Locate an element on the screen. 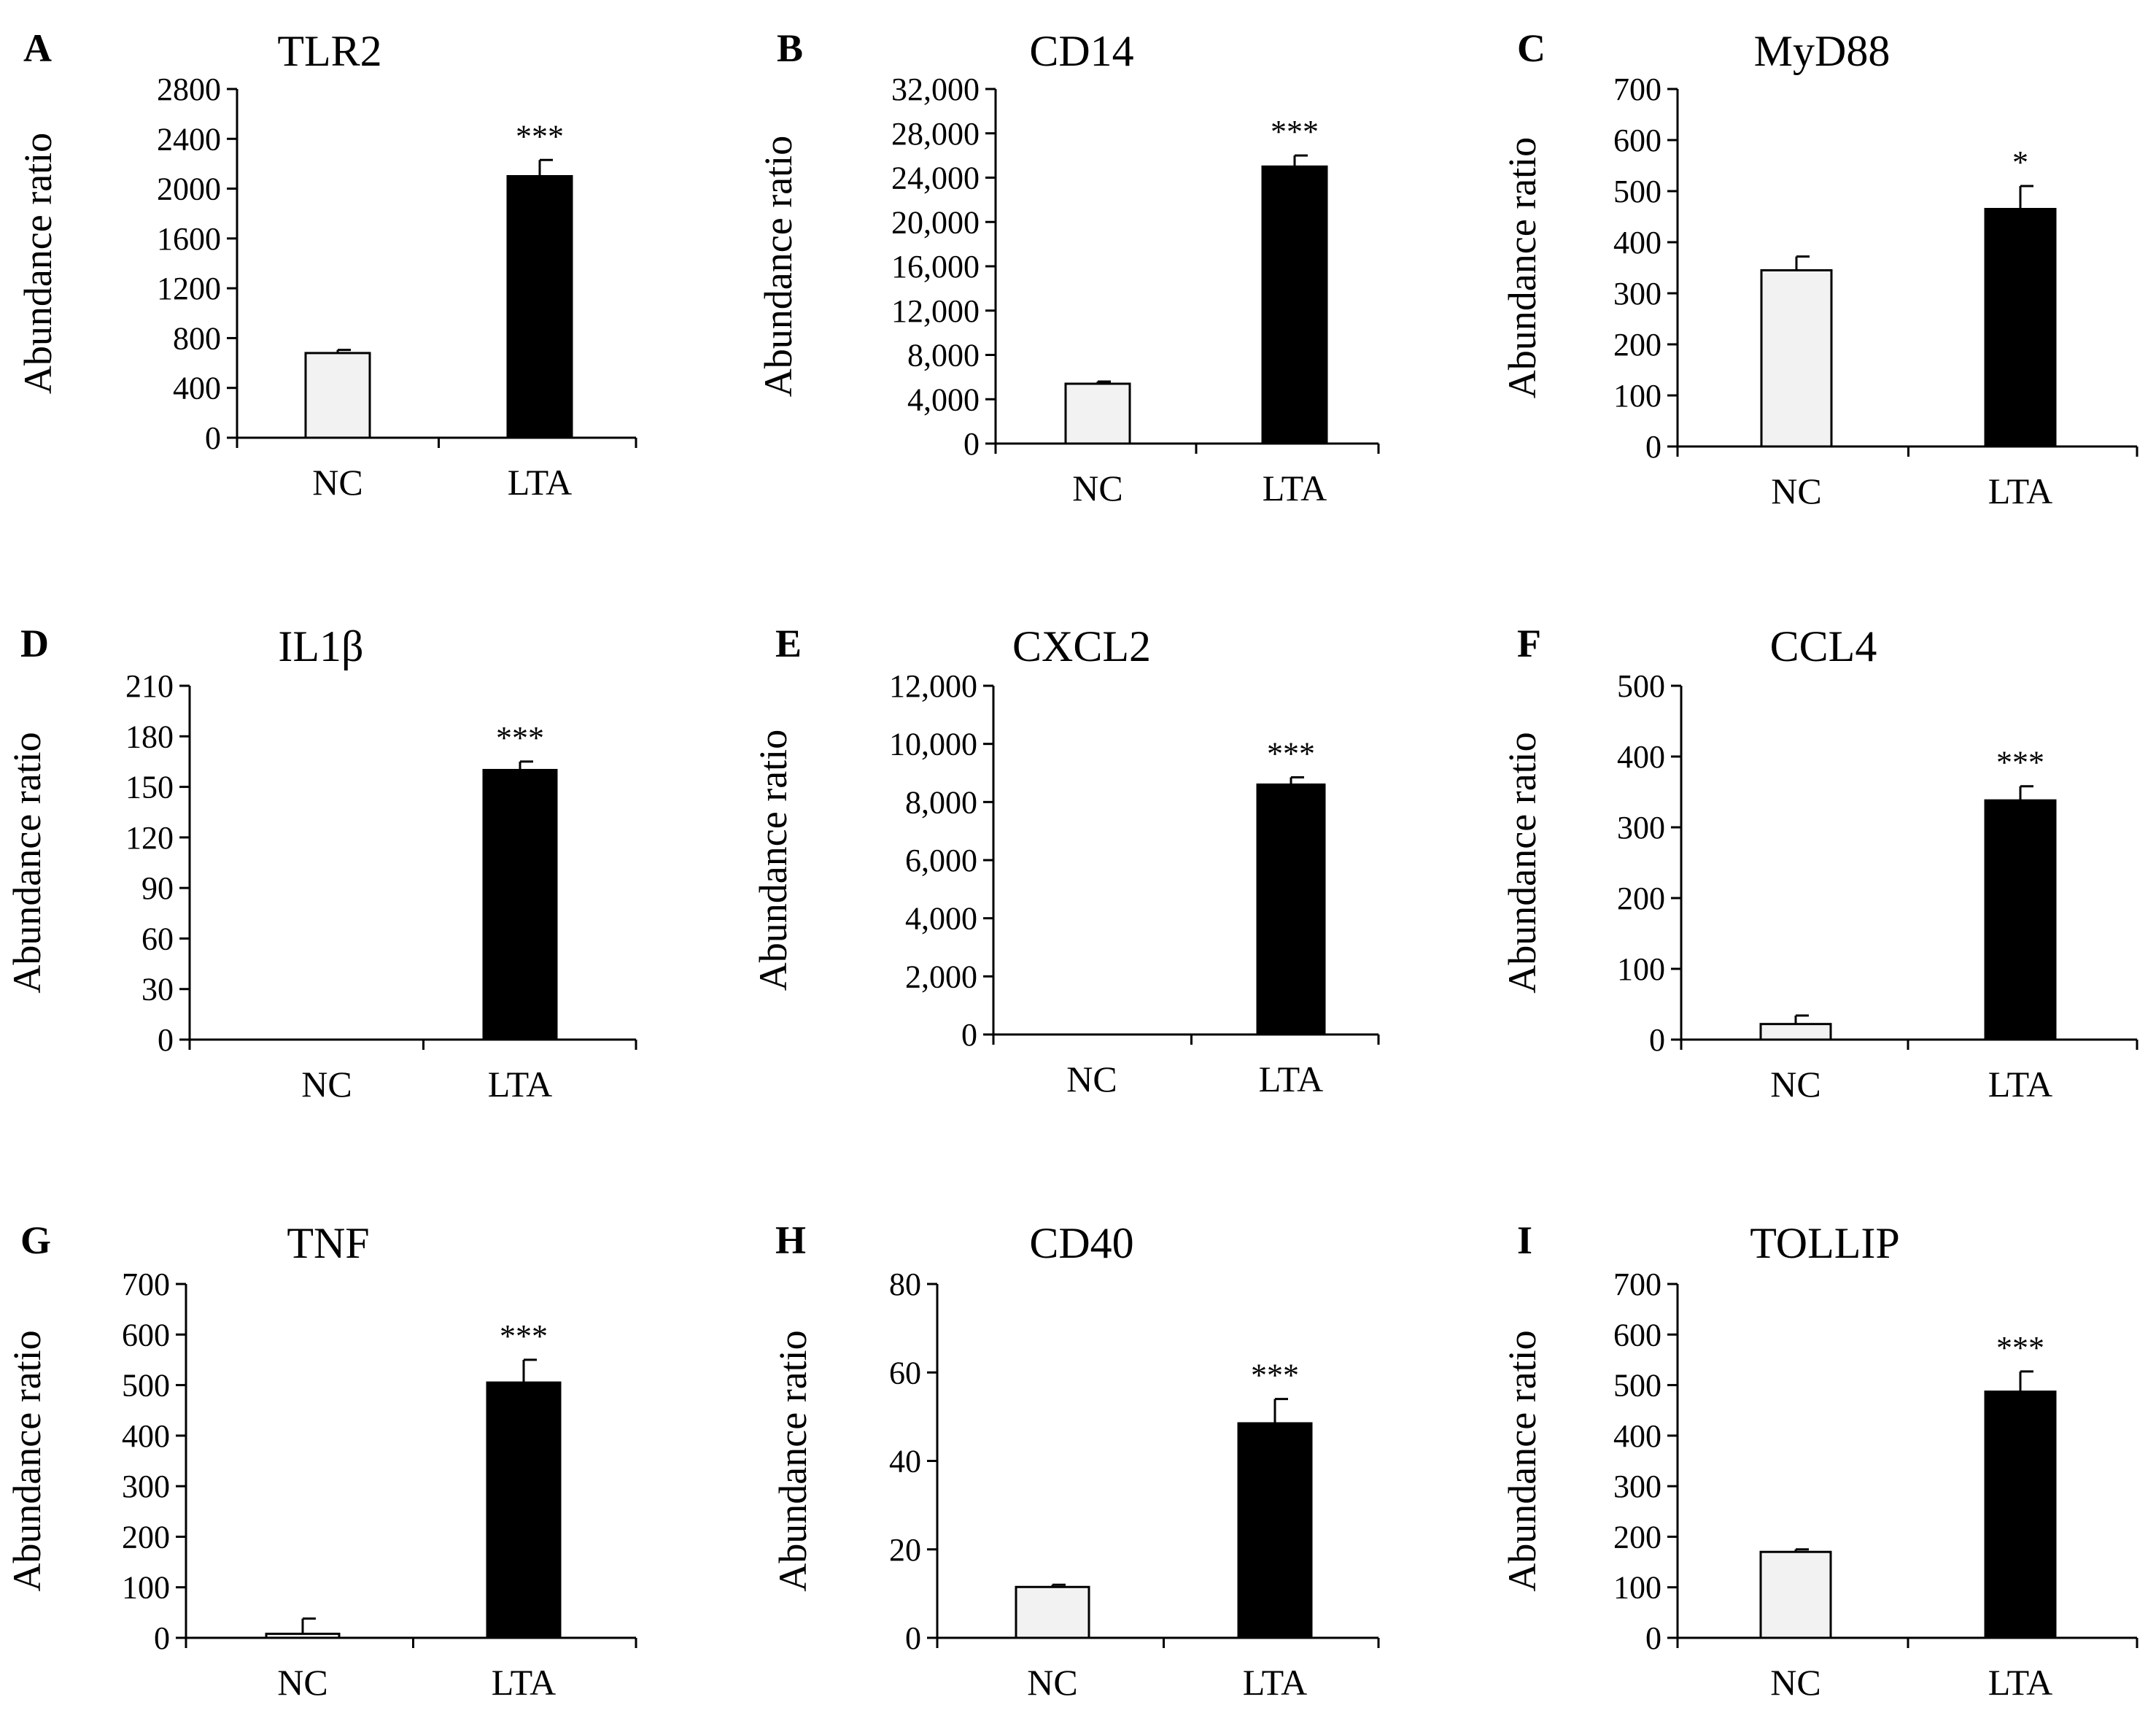  panel-letter: H is located at coordinates (790, 1240).